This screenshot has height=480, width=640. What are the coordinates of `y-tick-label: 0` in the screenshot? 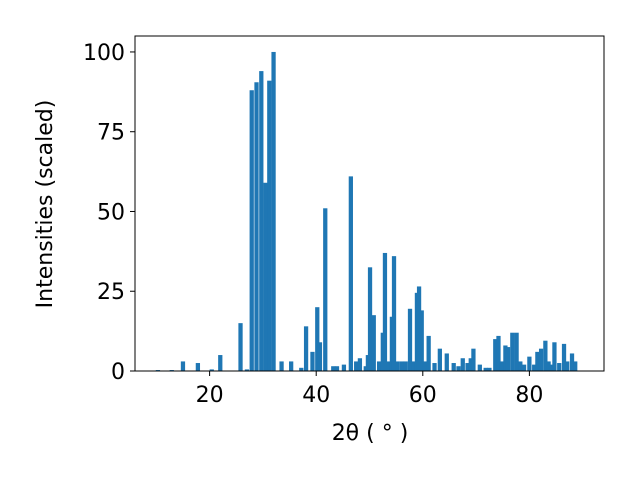 It's located at (118, 372).